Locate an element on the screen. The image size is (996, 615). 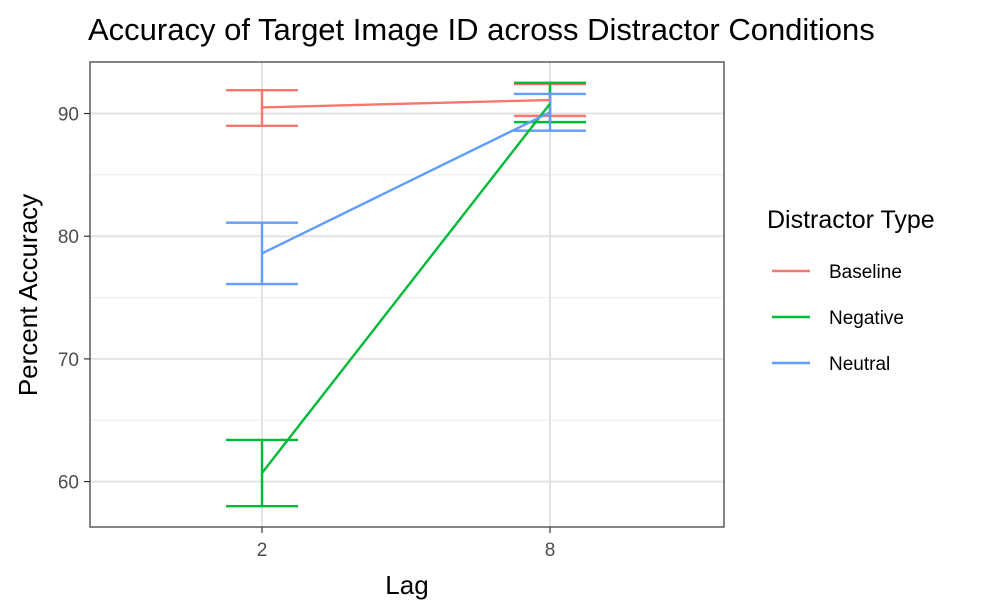
legend: Distractor Type Baseline Negative Neutral is located at coordinates (851, 290).